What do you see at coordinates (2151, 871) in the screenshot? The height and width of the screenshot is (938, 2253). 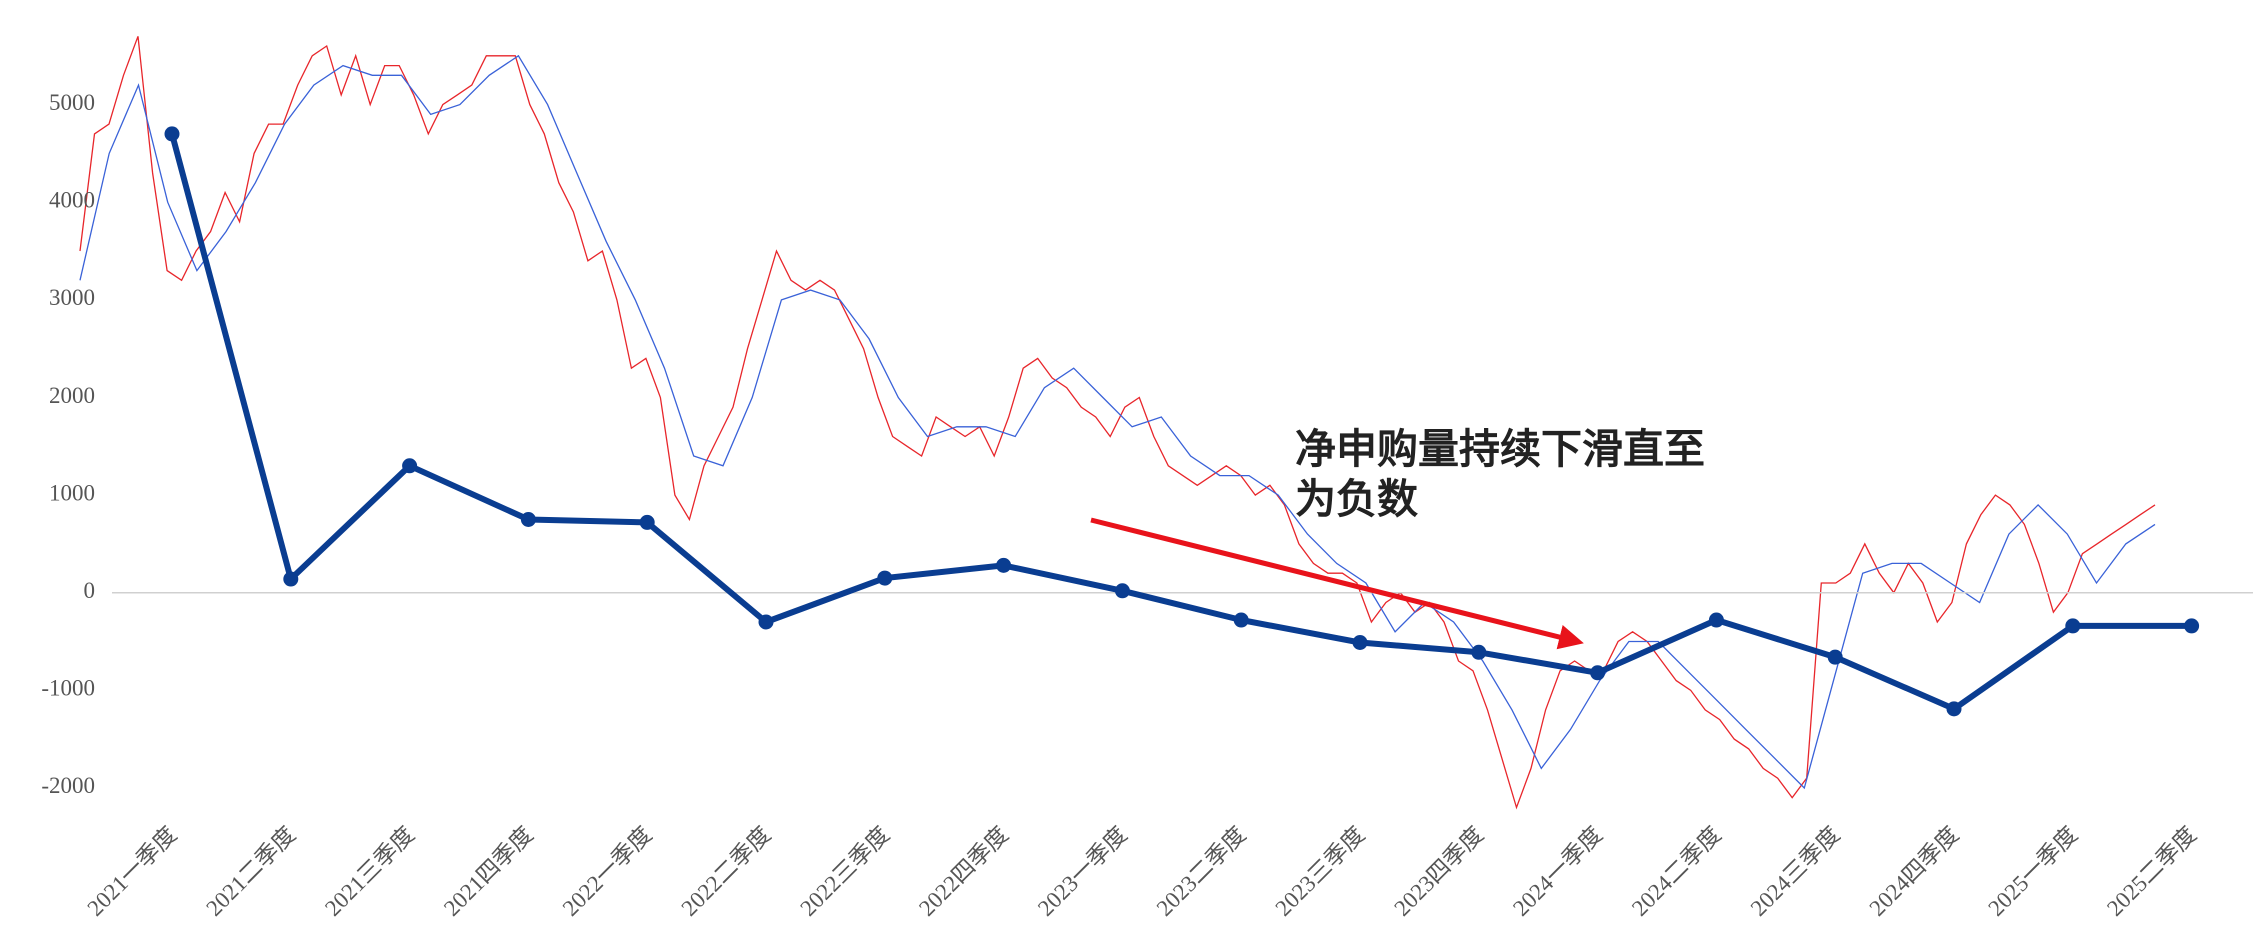 I see `x-tick-label: 2025二季度` at bounding box center [2151, 871].